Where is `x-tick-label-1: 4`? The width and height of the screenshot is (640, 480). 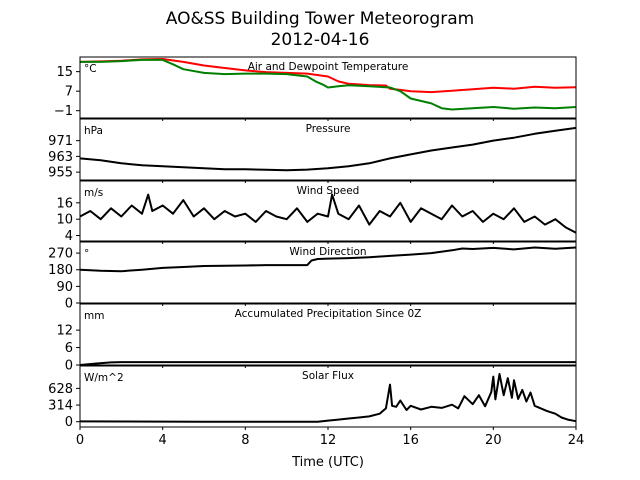
x-tick-label-1: 4 is located at coordinates (163, 440).